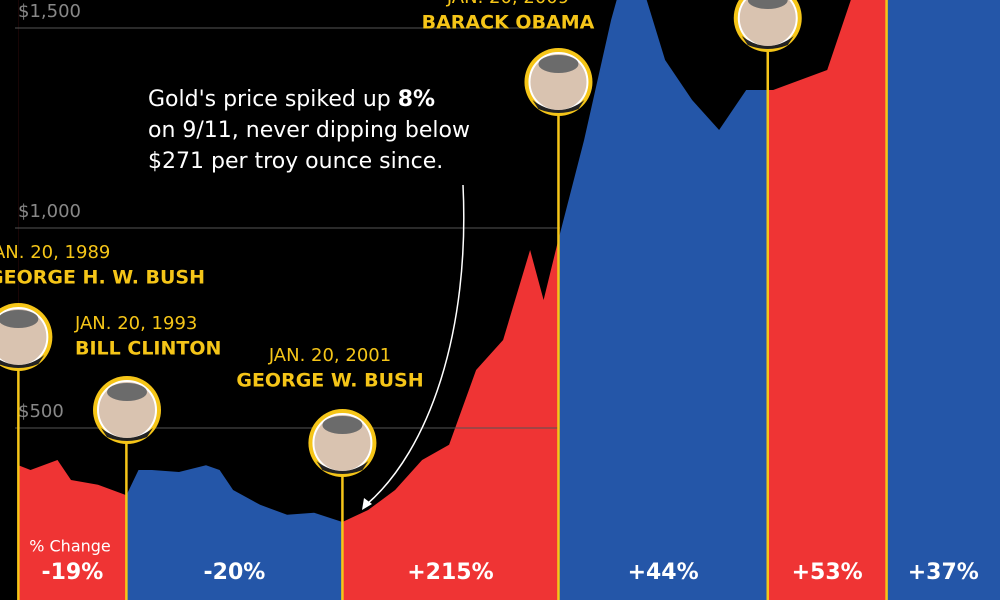 This screenshot has width=1000, height=600. I want to click on annotation-arrow, so click(415, 345).